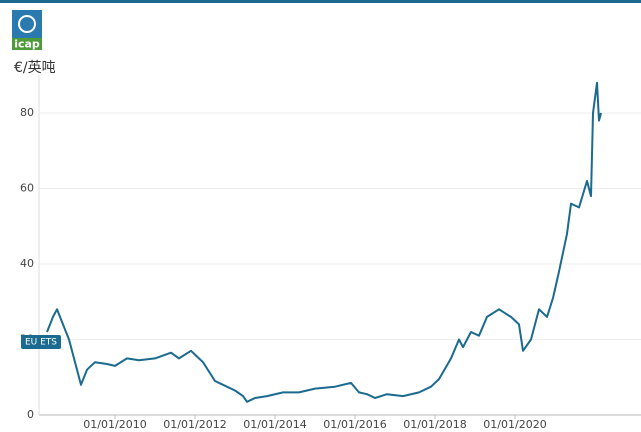 The image size is (641, 432). What do you see at coordinates (27, 44) in the screenshot?
I see `logo-text: icap` at bounding box center [27, 44].